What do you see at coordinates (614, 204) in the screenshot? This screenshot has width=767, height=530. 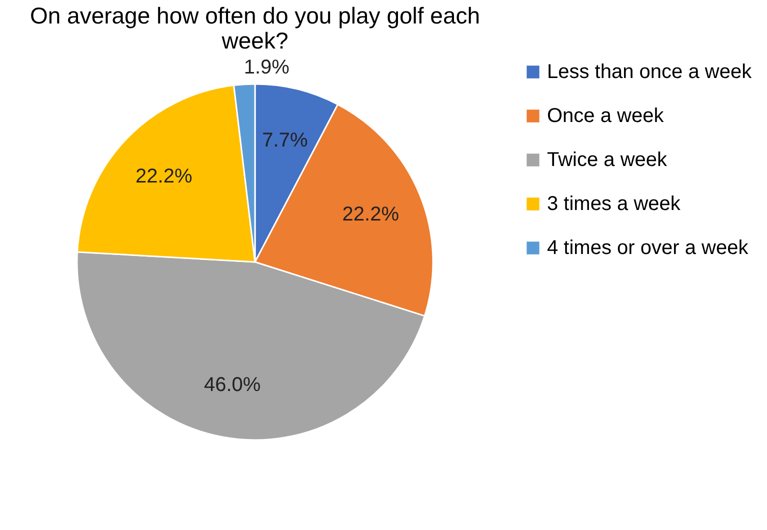 I see `legend-label: 3 times a week` at bounding box center [614, 204].